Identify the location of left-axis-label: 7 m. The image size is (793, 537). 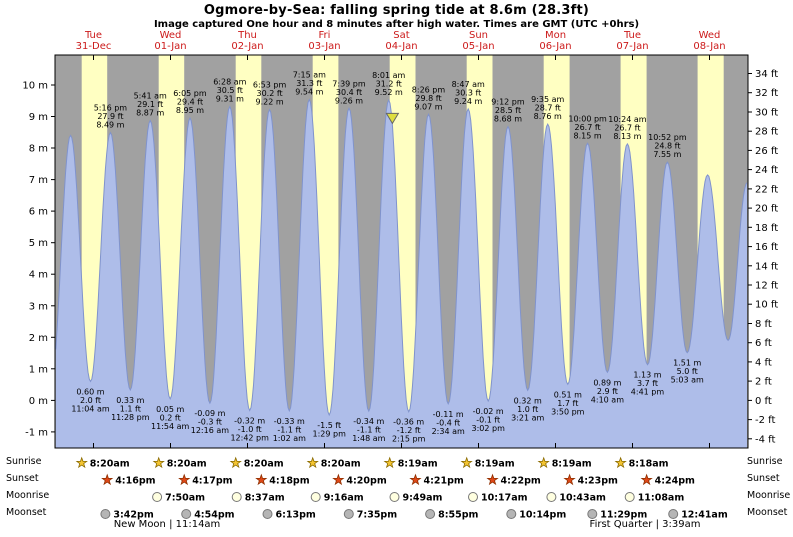
(38, 180).